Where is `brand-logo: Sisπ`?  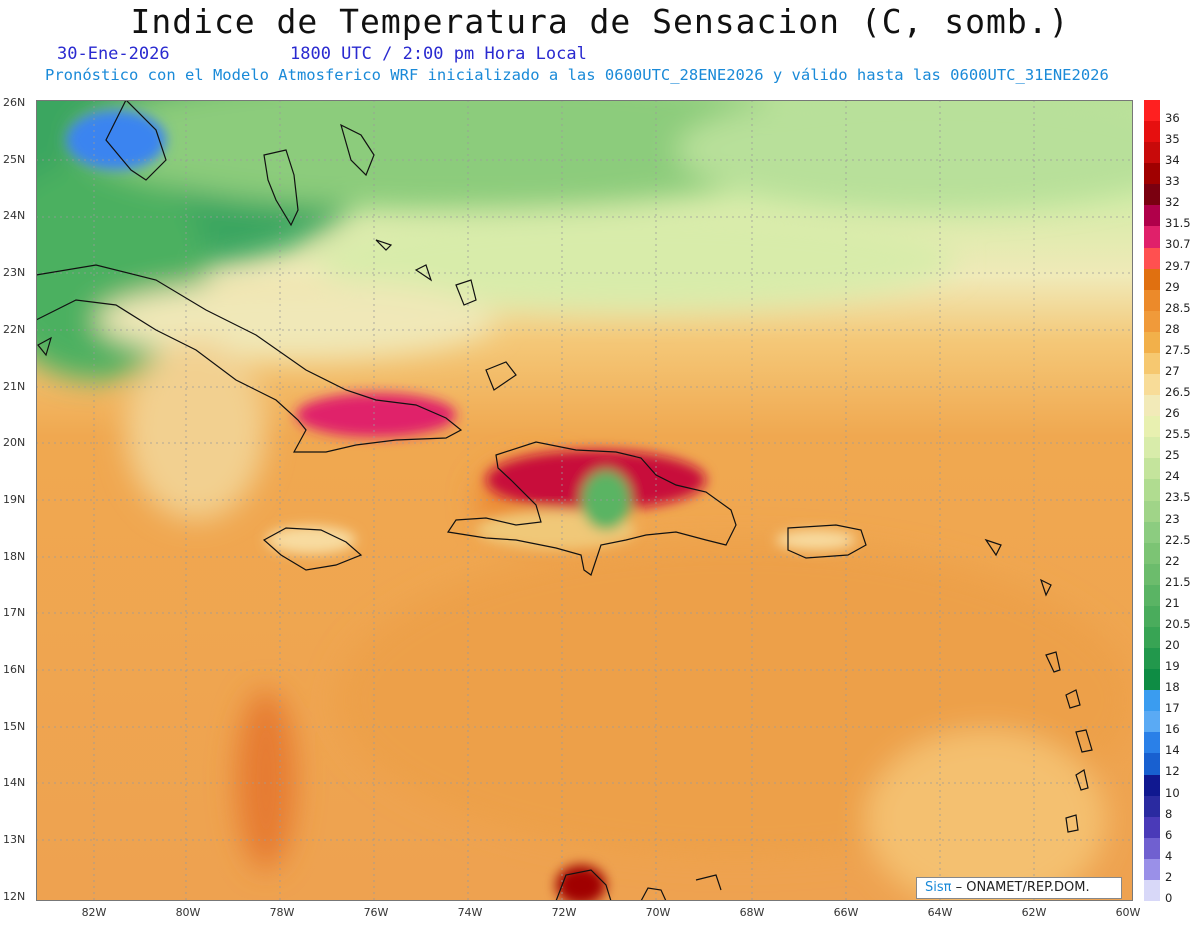 brand-logo: Sisπ is located at coordinates (938, 887).